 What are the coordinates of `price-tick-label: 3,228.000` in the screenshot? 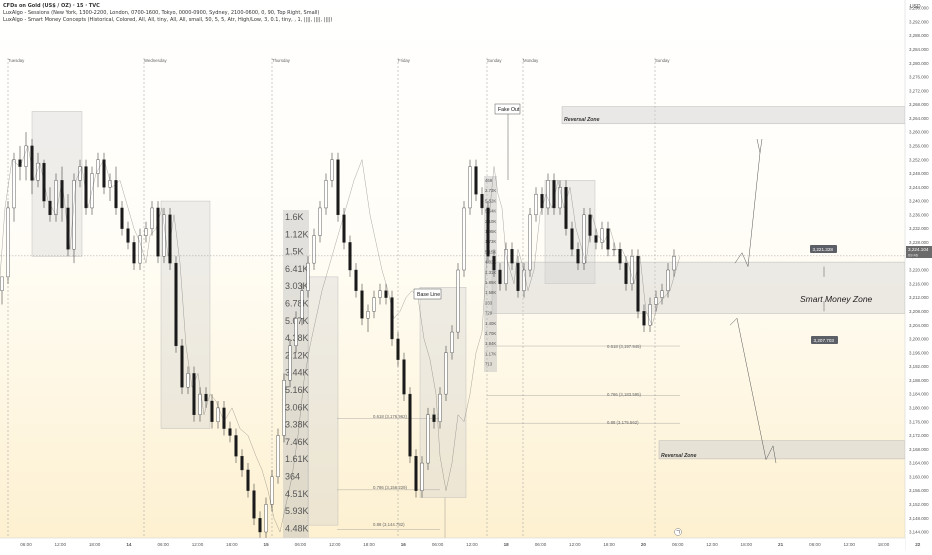 It's located at (919, 242).